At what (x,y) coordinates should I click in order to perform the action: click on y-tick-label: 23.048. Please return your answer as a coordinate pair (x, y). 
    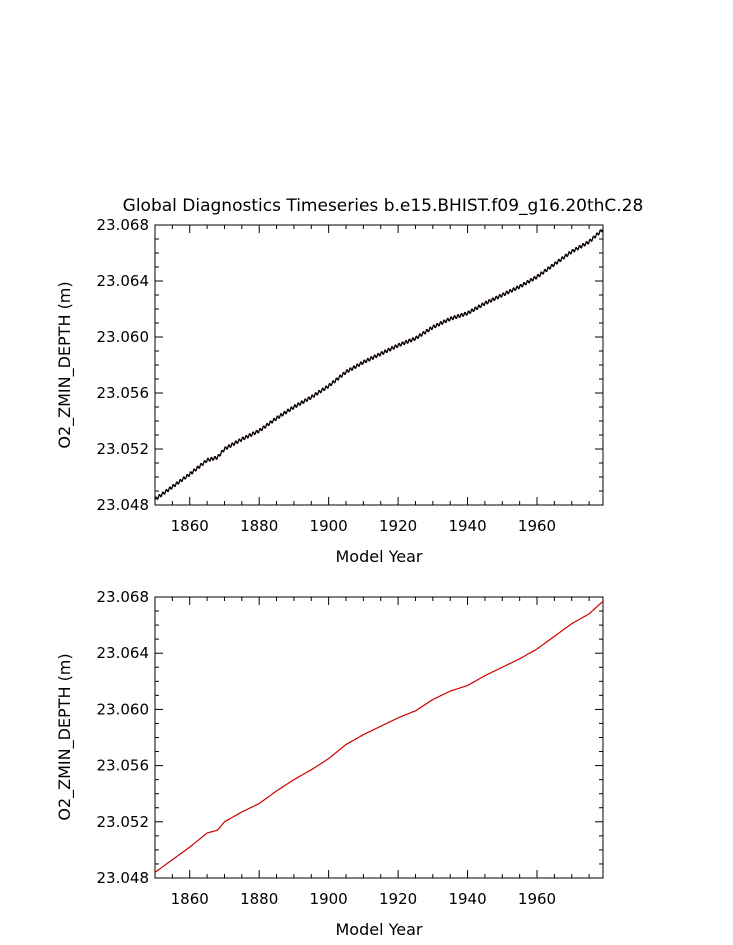
    Looking at the image, I should click on (123, 505).